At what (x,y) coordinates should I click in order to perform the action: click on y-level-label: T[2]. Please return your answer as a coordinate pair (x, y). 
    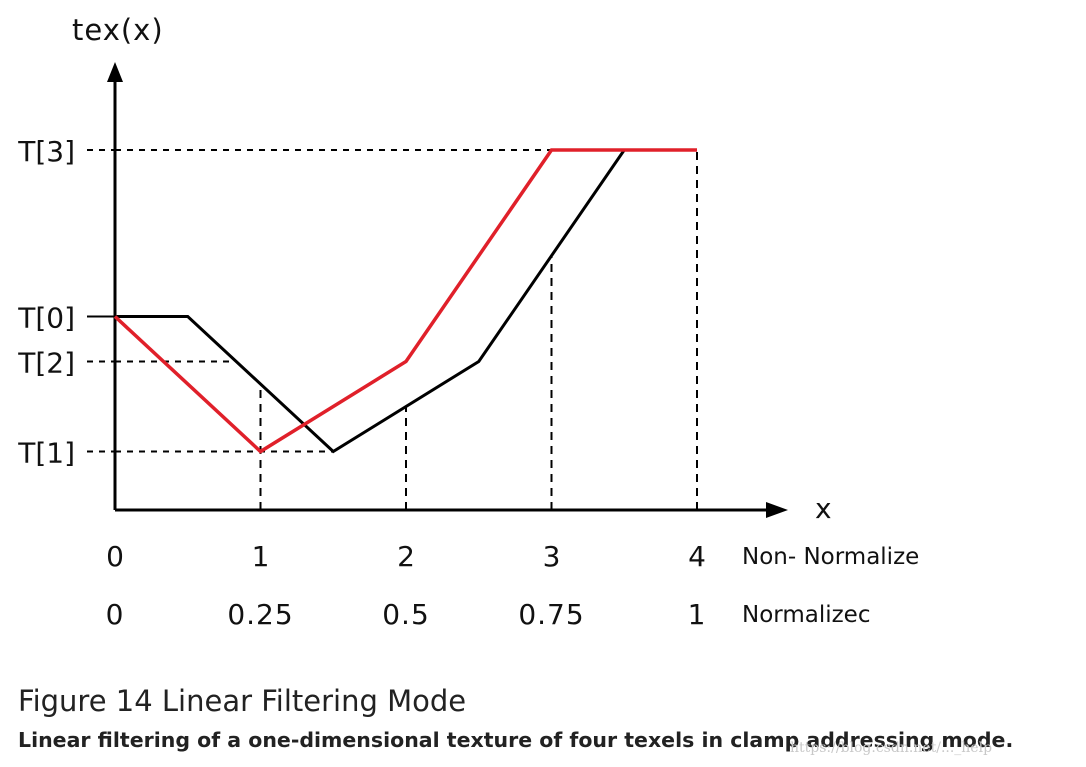
    Looking at the image, I should click on (46, 363).